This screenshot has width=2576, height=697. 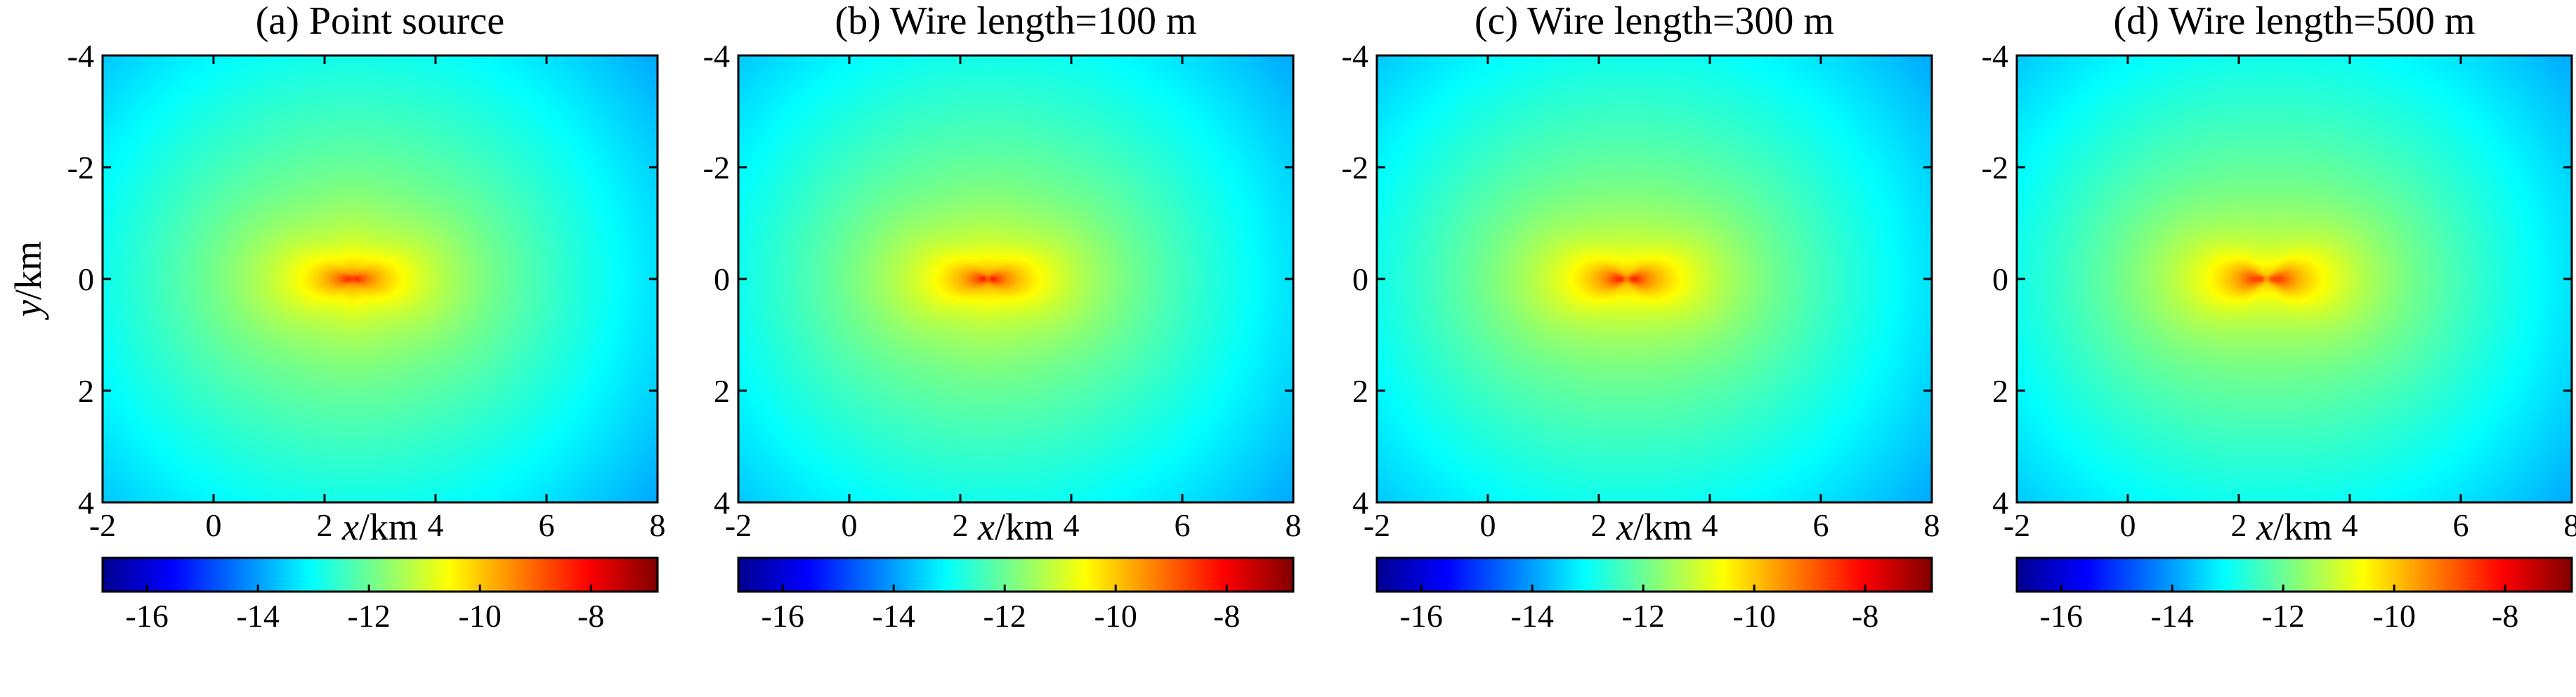 What do you see at coordinates (2294, 21) in the screenshot?
I see `panel-title: (d) Wire length=500 m` at bounding box center [2294, 21].